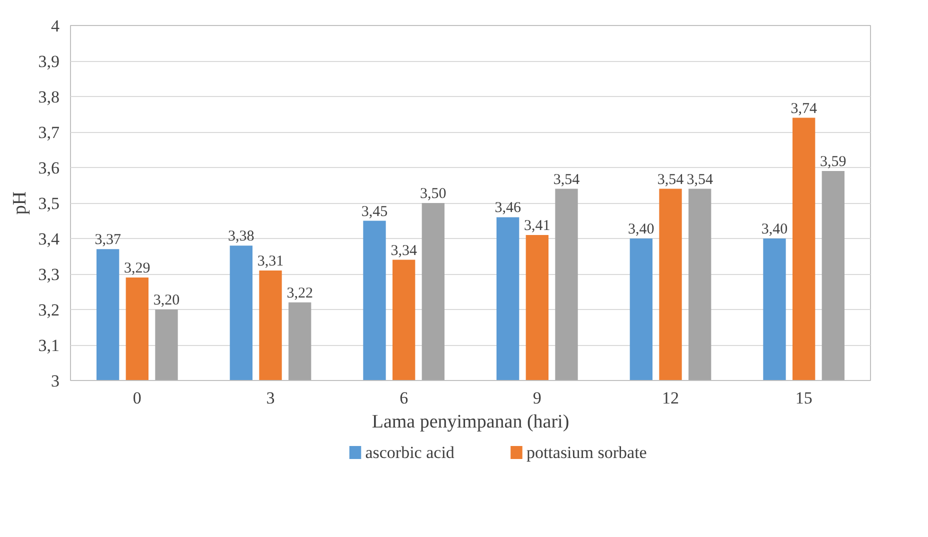 This screenshot has height=537, width=928. What do you see at coordinates (374, 212) in the screenshot?
I see `data-label: 3,45` at bounding box center [374, 212].